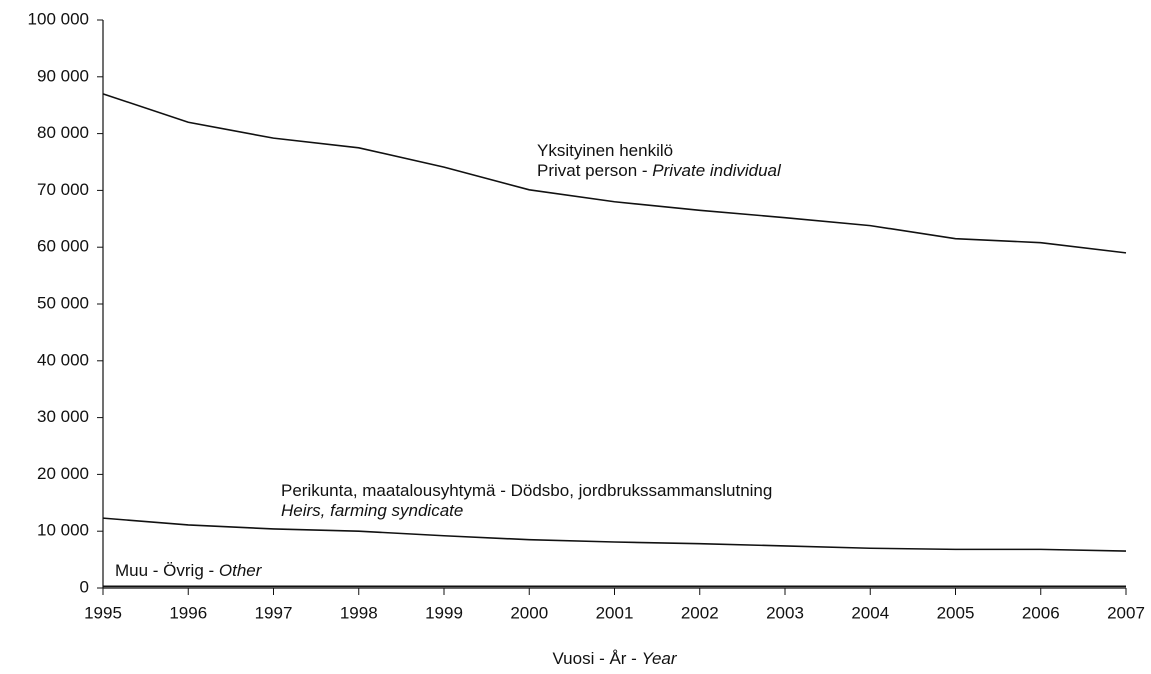 The height and width of the screenshot is (674, 1151). What do you see at coordinates (594, 170) in the screenshot?
I see `series-label-part: Privat person -` at bounding box center [594, 170].